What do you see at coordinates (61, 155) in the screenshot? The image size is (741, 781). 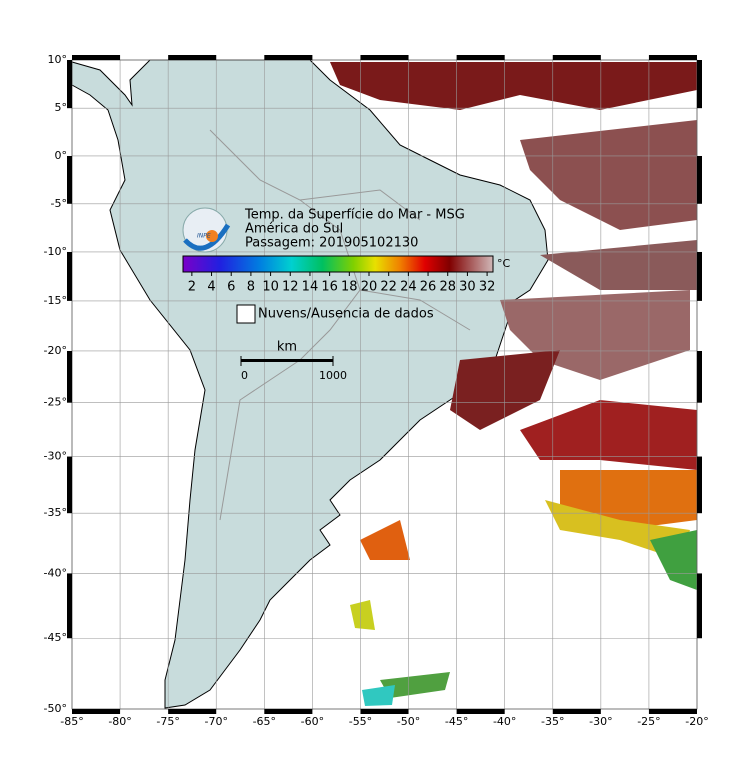 I see `y-tick-label: 0°` at bounding box center [61, 155].